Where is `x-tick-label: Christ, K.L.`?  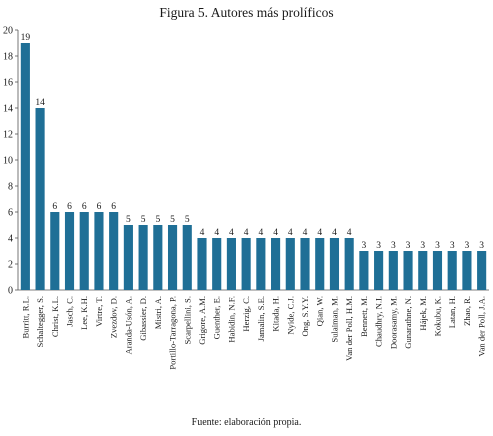 x-tick-label: Christ, K.L. is located at coordinates (55, 316).